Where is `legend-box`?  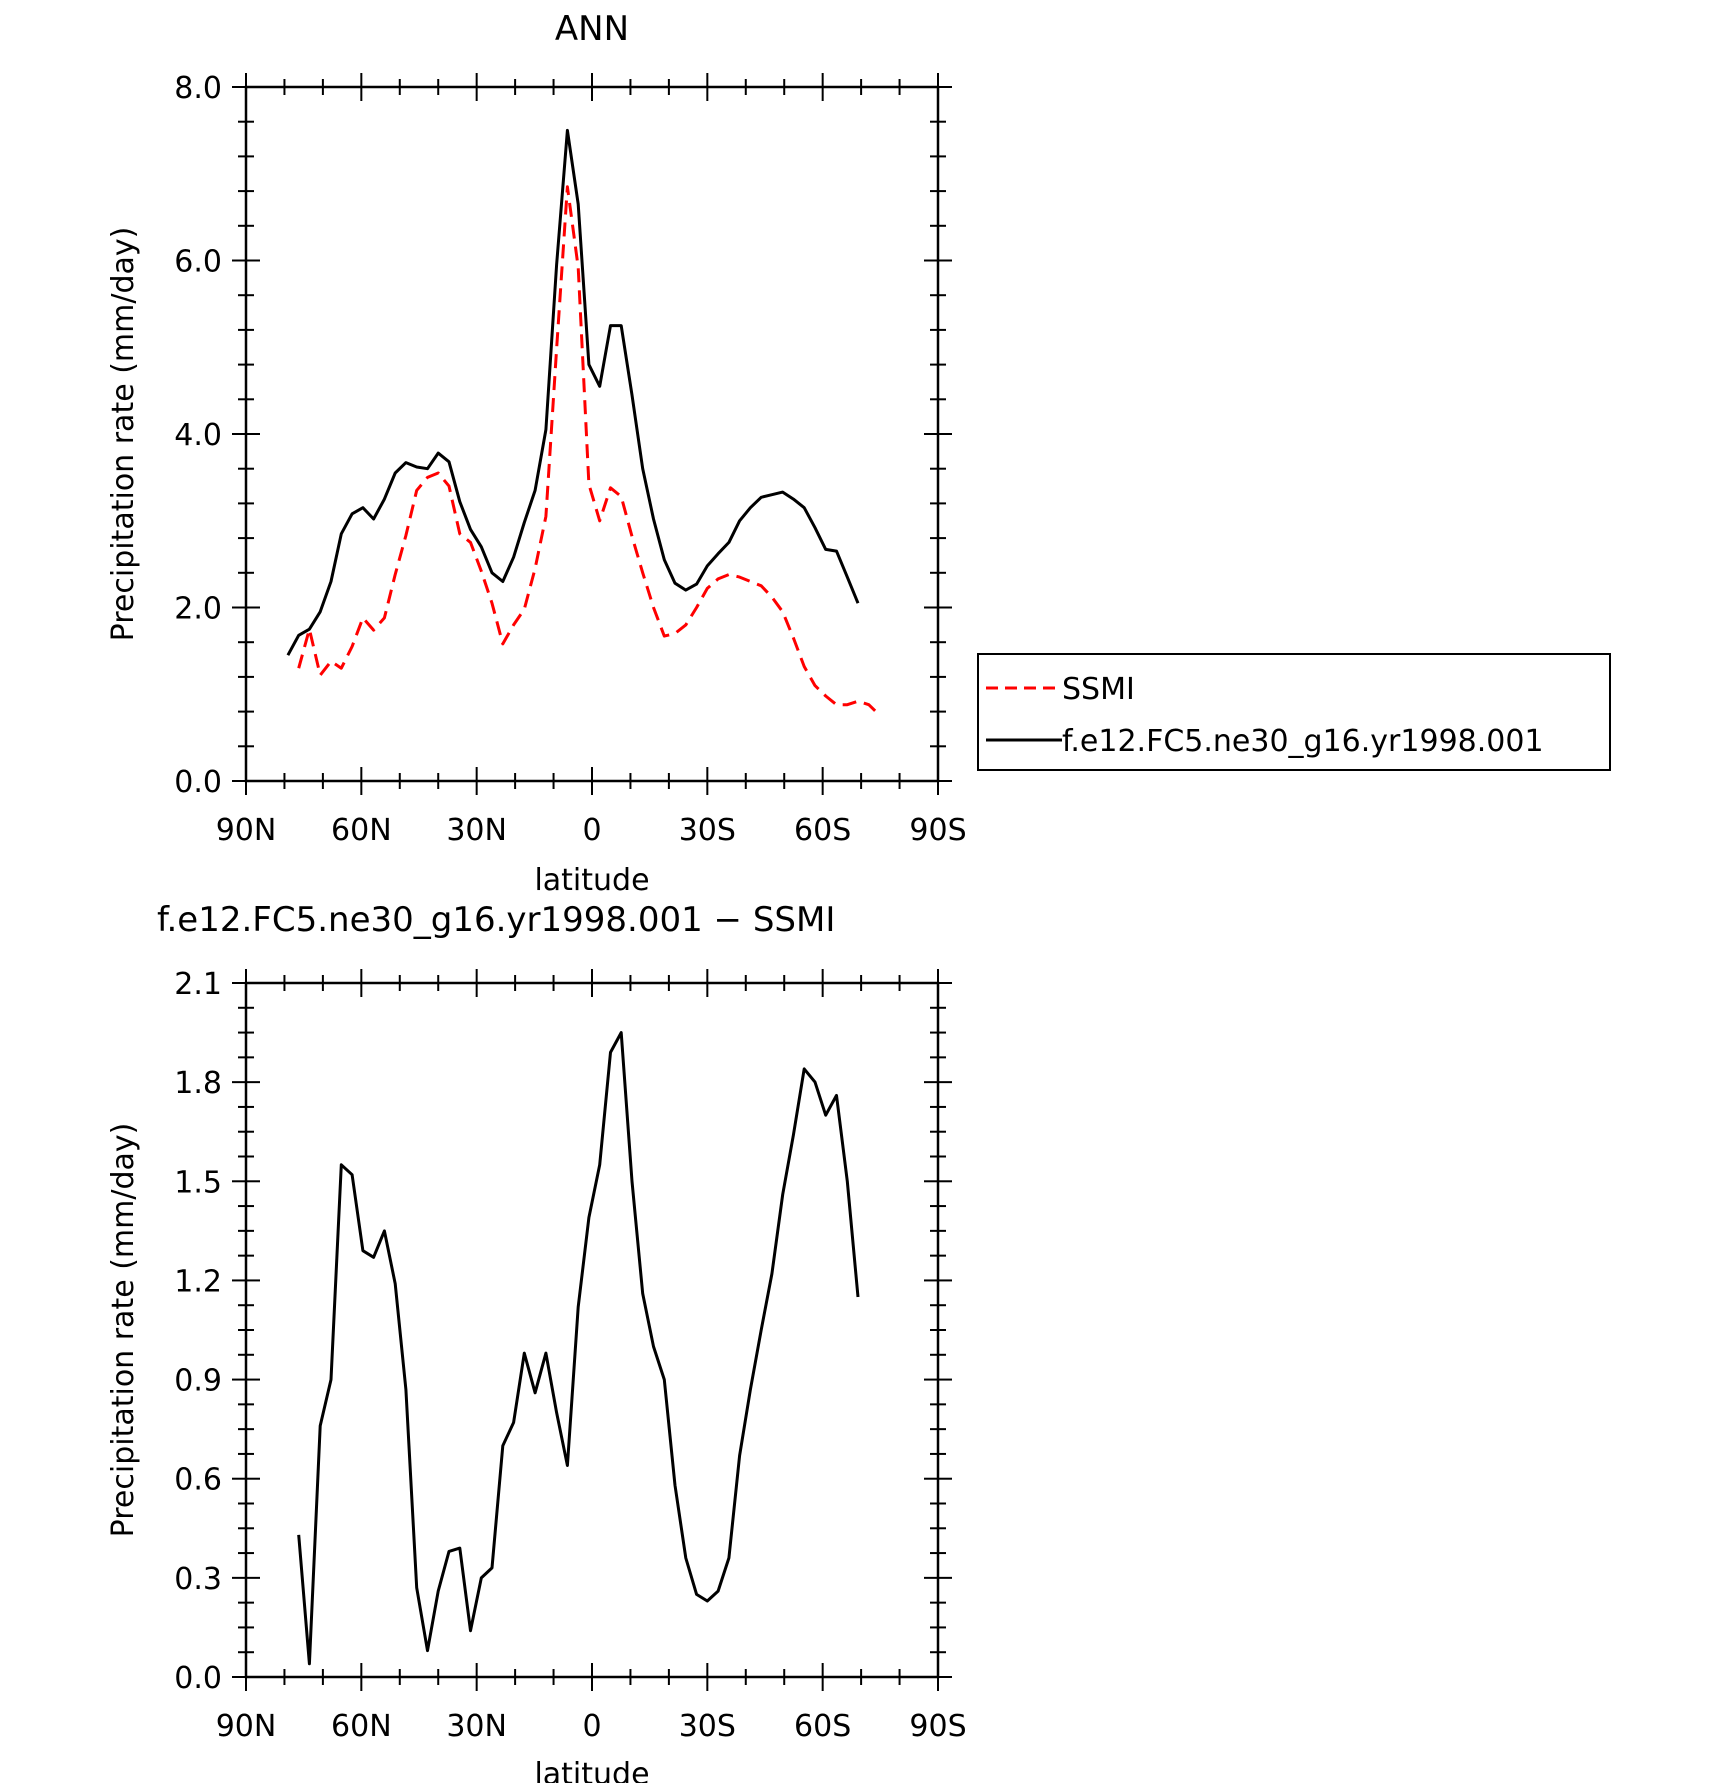
legend-box is located at coordinates (1294, 712).